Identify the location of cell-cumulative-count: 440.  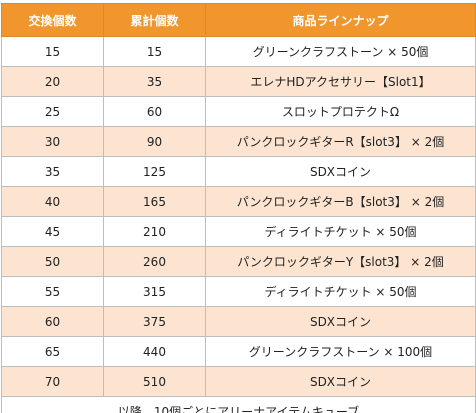
(154, 351).